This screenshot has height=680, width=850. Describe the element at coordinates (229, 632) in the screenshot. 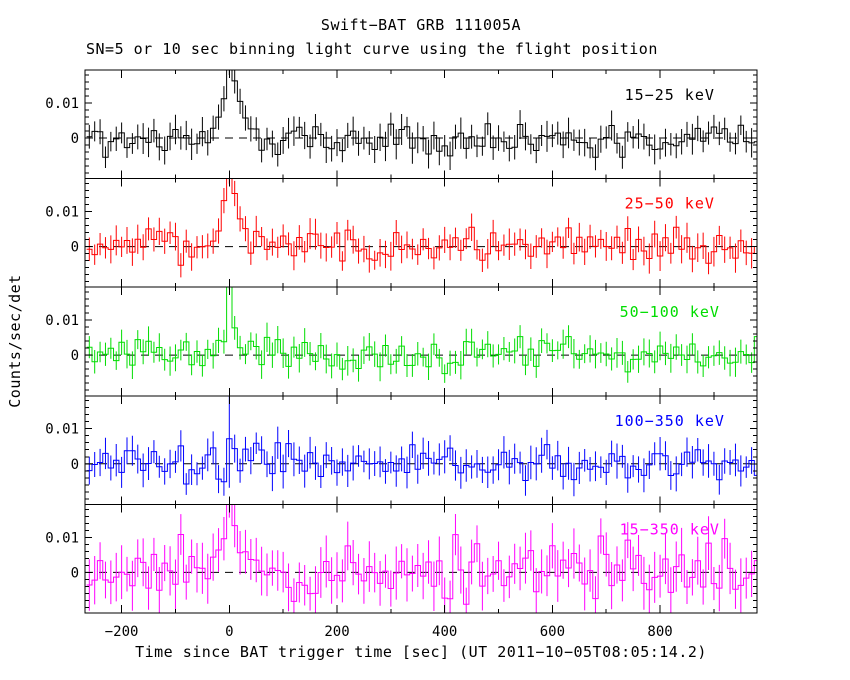

I see `x-tick-label: 0` at that location.